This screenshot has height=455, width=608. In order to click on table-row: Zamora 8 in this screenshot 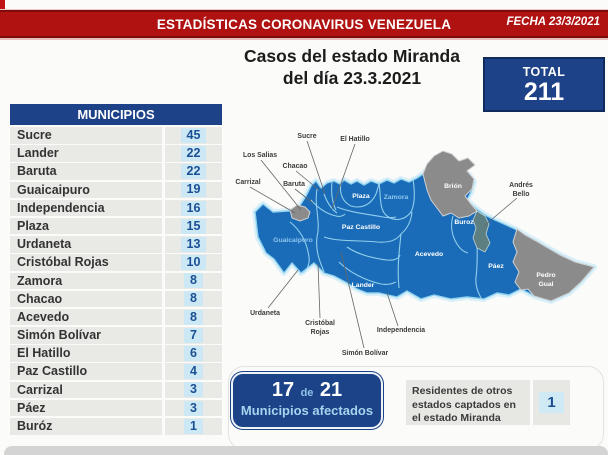, I will do `click(116, 280)`.